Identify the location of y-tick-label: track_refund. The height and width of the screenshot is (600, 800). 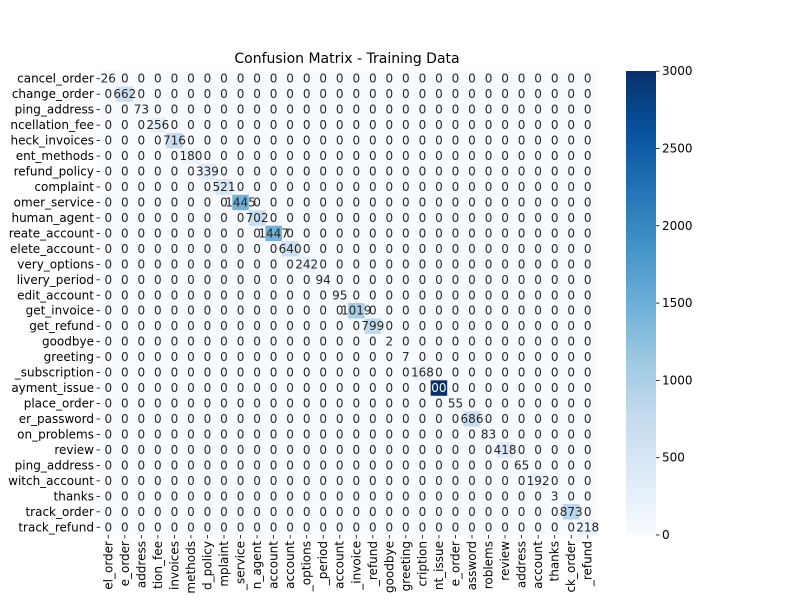
(56, 527).